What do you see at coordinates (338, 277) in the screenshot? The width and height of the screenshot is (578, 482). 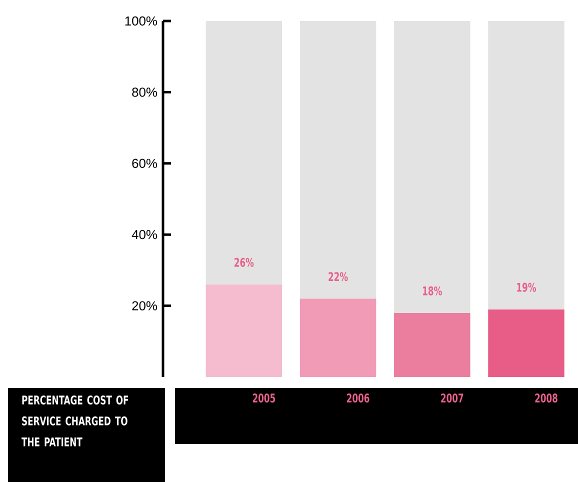 I see `data-label: 22%` at bounding box center [338, 277].